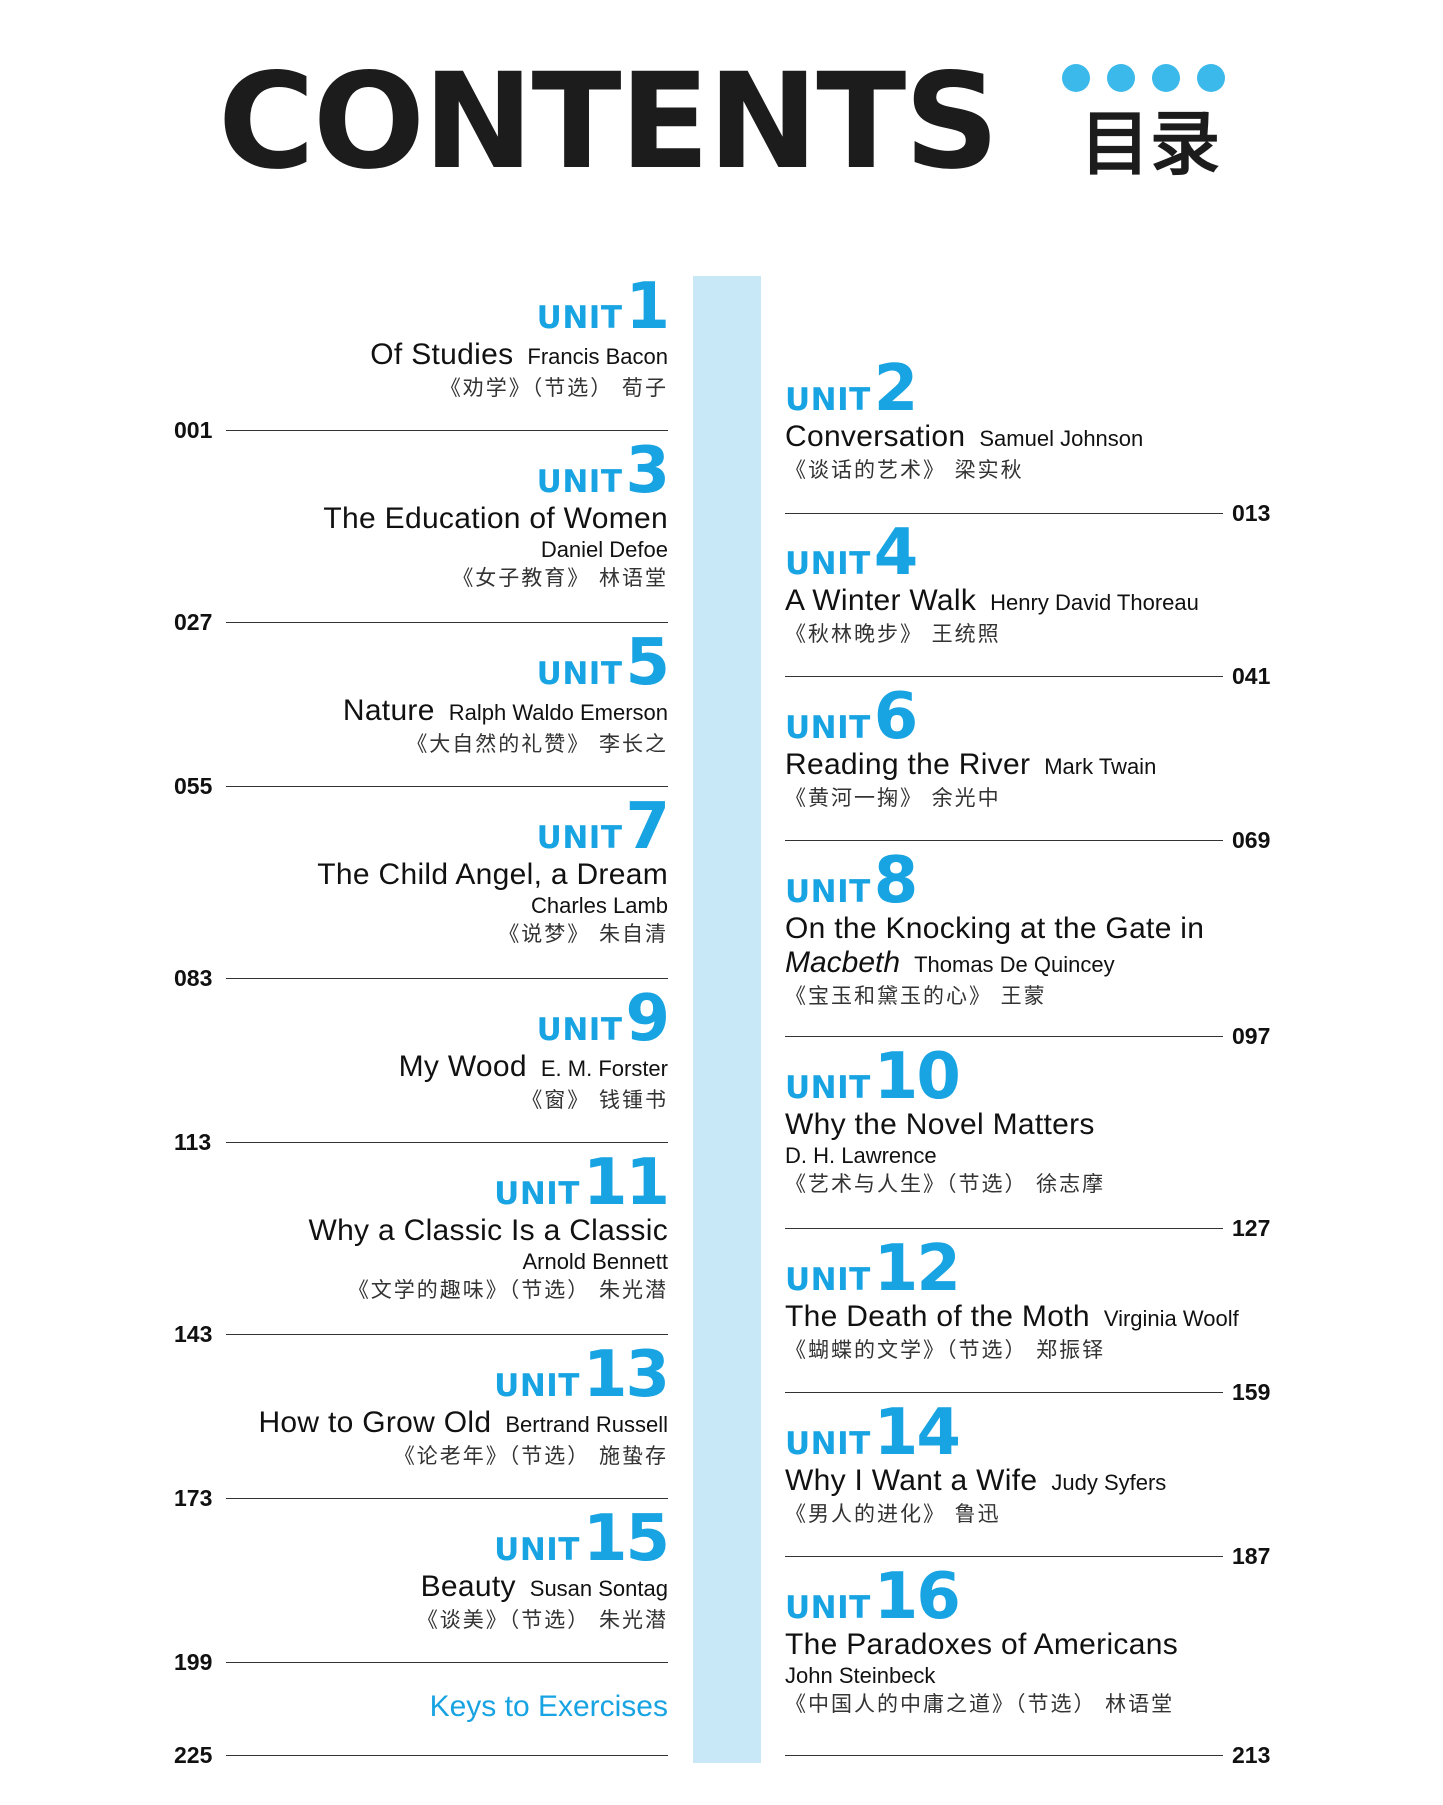  What do you see at coordinates (492, 874) in the screenshot?
I see `essay-title: The Child Angel, a Dream` at bounding box center [492, 874].